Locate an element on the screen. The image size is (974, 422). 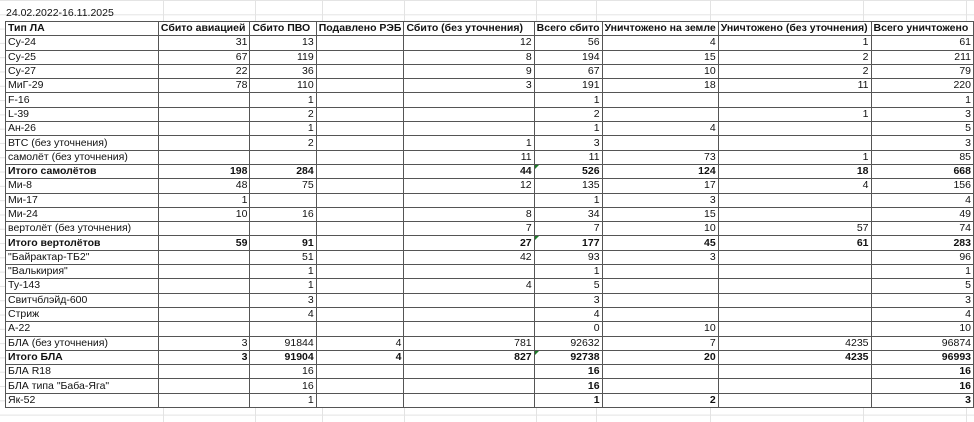
date-range-cell: 24.02.2022-16.11.2025 is located at coordinates (60, 13).